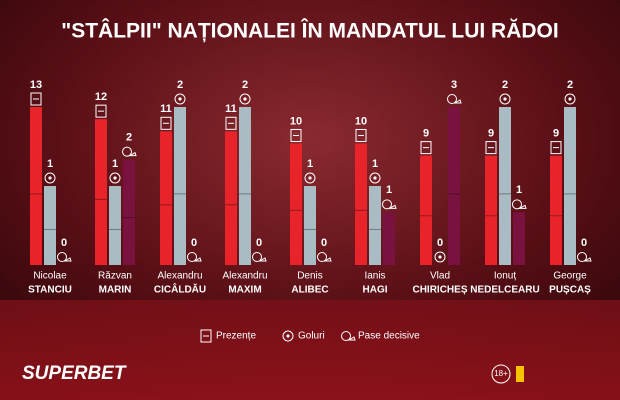  Describe the element at coordinates (166, 109) in the screenshot. I see `value-label: 11` at that location.